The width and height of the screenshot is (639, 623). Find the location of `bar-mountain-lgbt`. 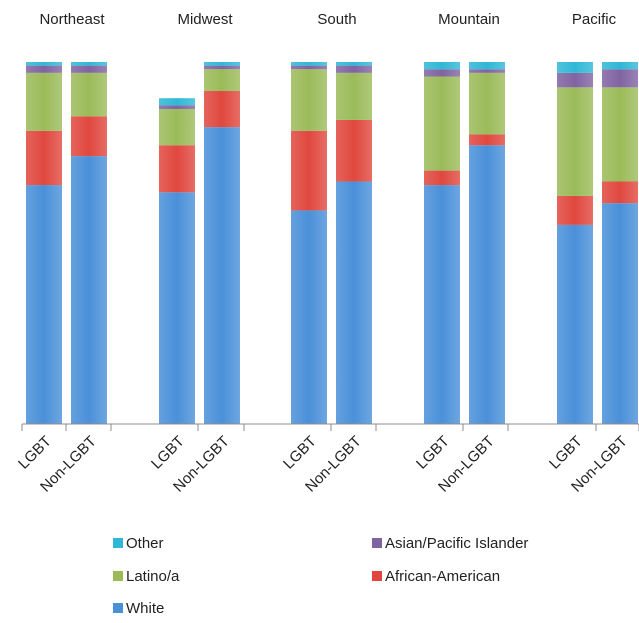

bar-mountain-lgbt is located at coordinates (442, 243).